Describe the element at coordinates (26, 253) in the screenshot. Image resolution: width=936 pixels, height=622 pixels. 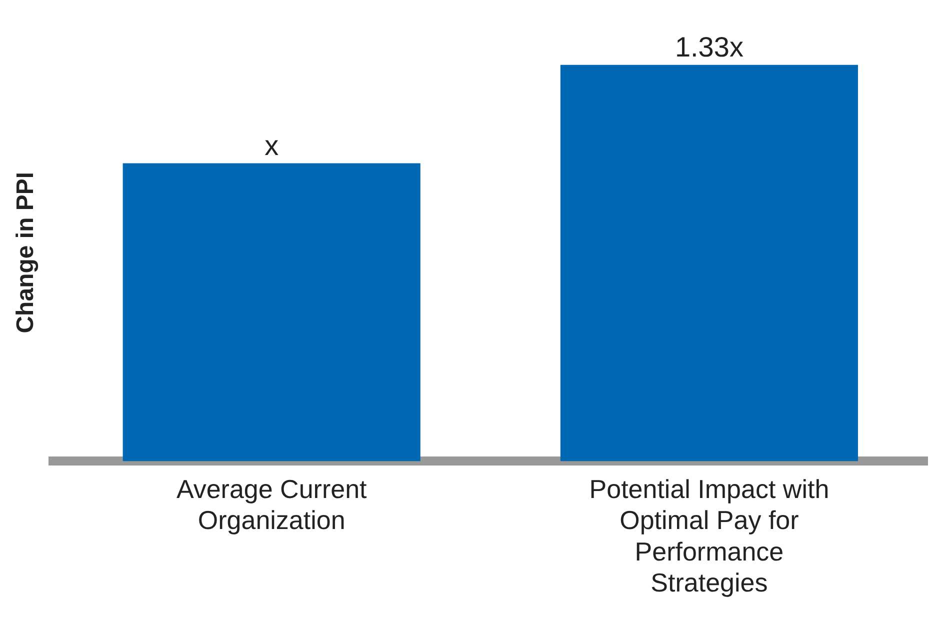
I see `y-axis-title: Change in PPI` at that location.